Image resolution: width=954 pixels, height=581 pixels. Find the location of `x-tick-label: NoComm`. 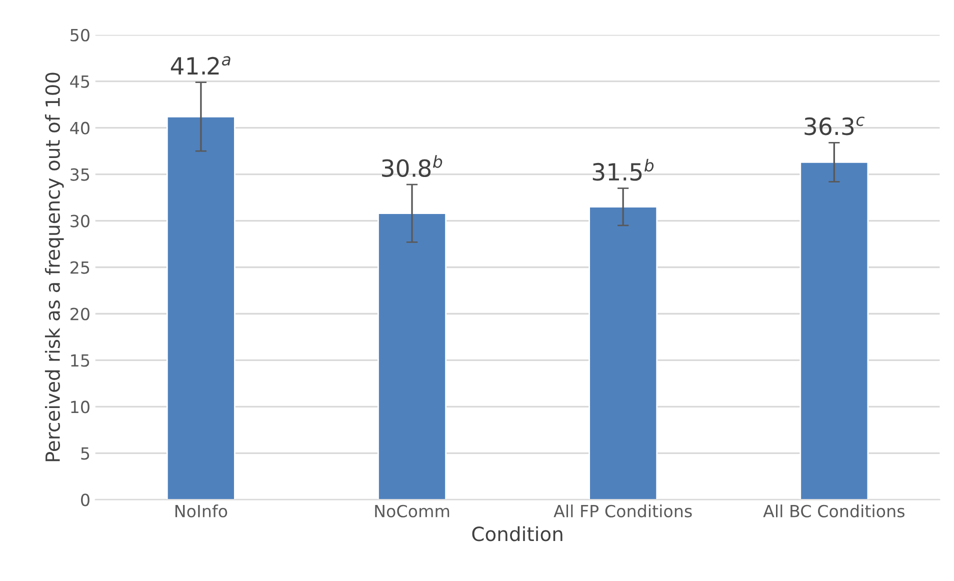

x-tick-label: NoComm is located at coordinates (412, 511).